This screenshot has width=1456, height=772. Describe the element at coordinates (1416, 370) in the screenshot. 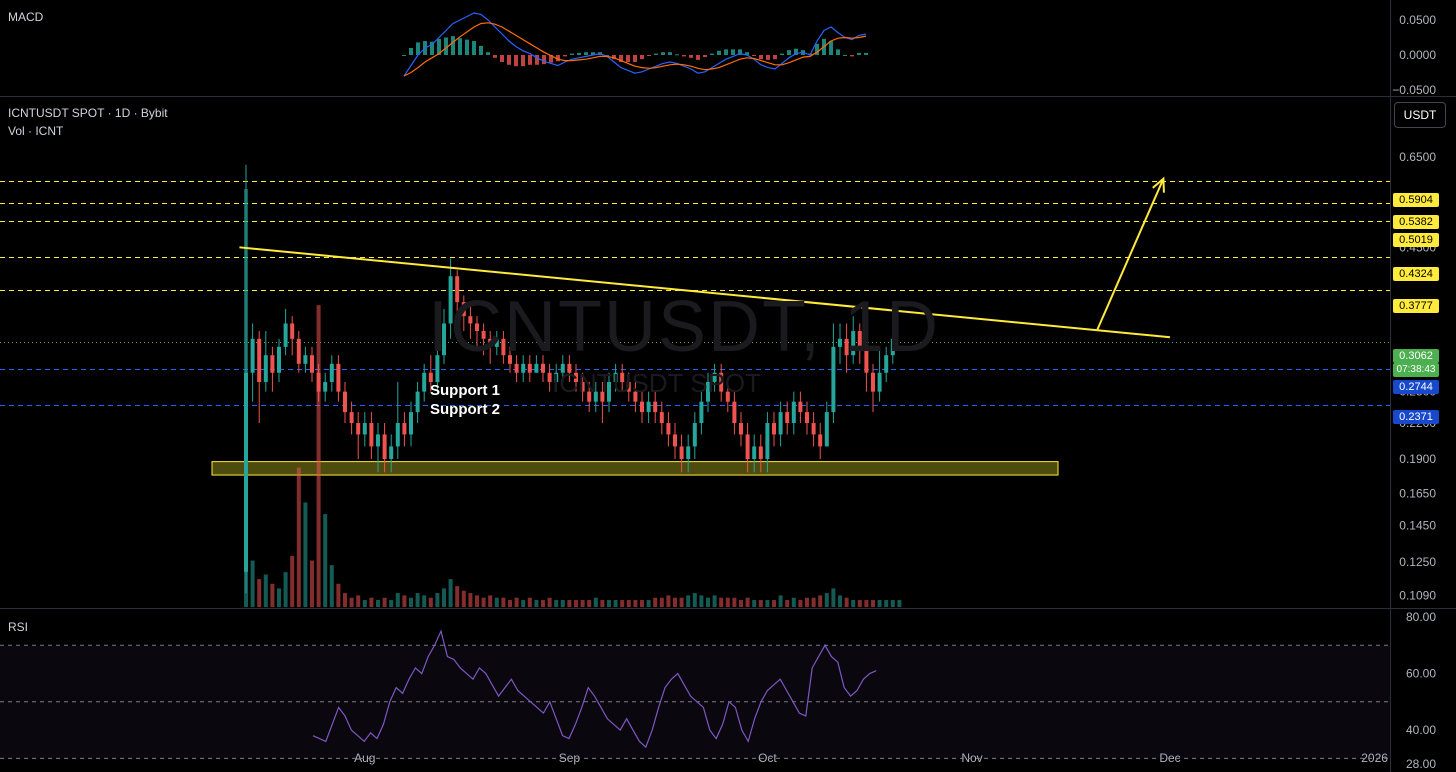

I see `candle-countdown: 07:38:43` at that location.